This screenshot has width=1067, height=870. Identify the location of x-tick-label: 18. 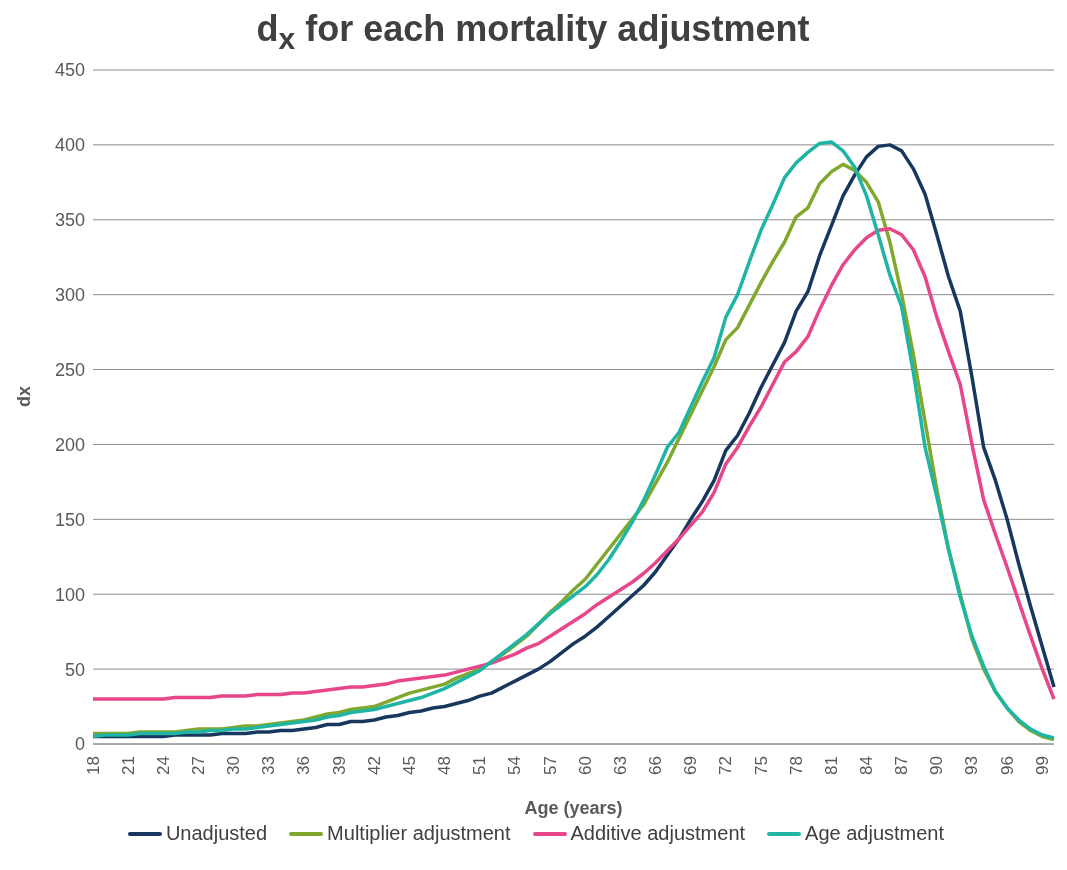
(93, 765).